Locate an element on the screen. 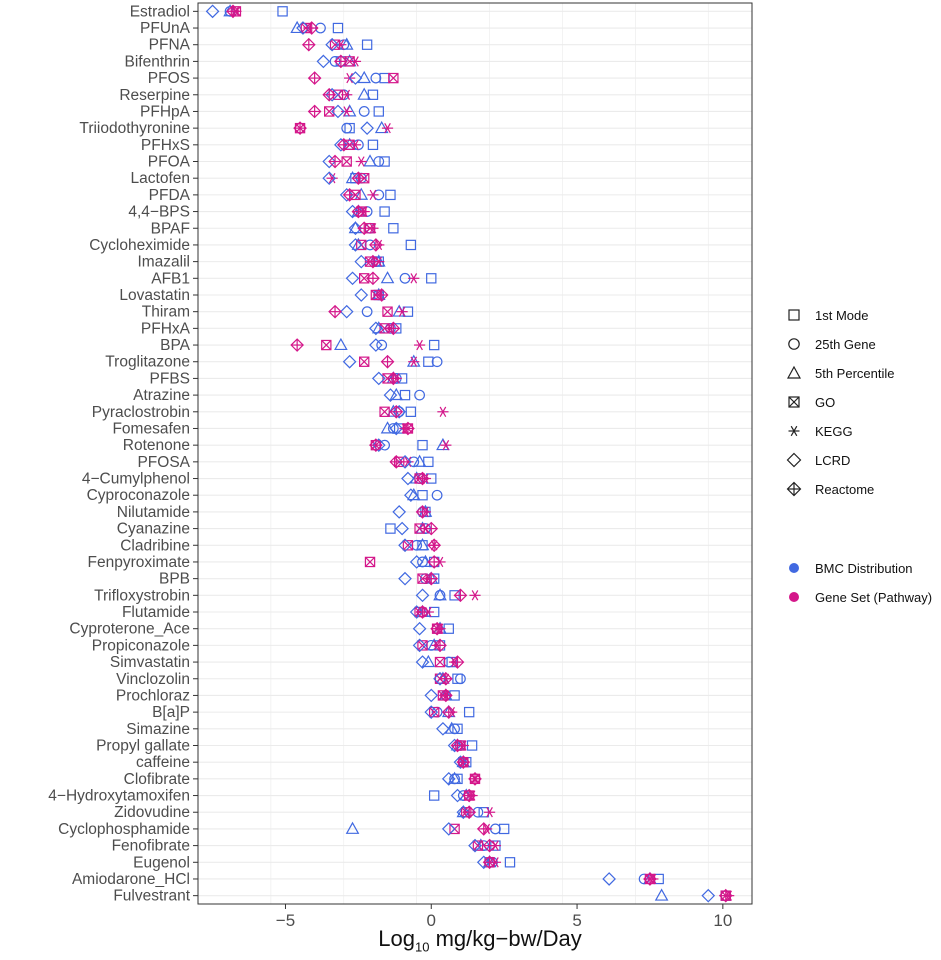 This screenshot has width=941, height=960. crossed-diamond-icon is located at coordinates (794, 489).